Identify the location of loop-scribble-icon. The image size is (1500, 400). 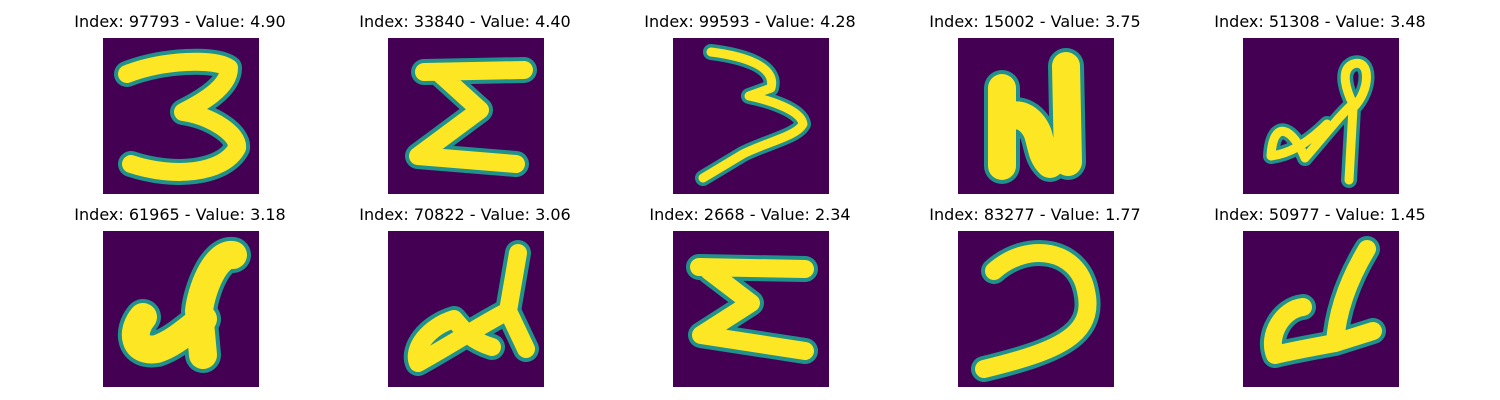
(1321, 116).